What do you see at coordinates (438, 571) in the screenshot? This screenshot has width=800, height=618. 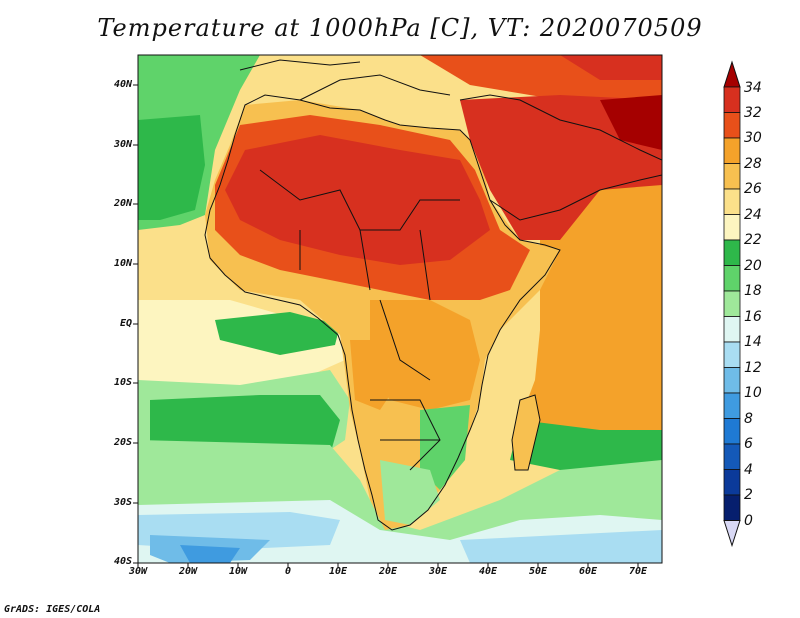 I see `lon-label: 30E` at bounding box center [438, 571].